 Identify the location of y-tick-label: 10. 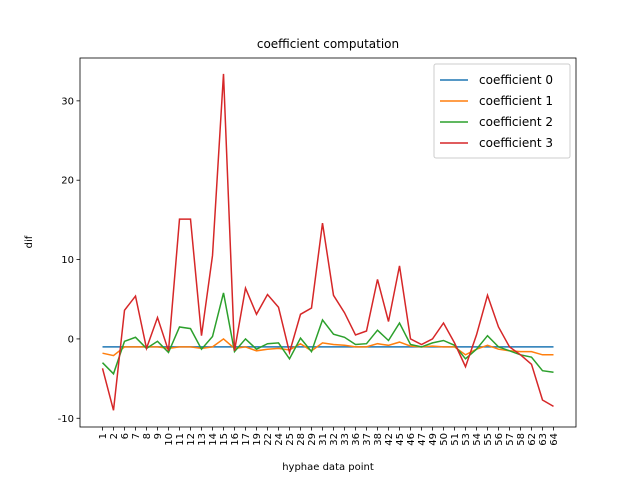
(67, 260).